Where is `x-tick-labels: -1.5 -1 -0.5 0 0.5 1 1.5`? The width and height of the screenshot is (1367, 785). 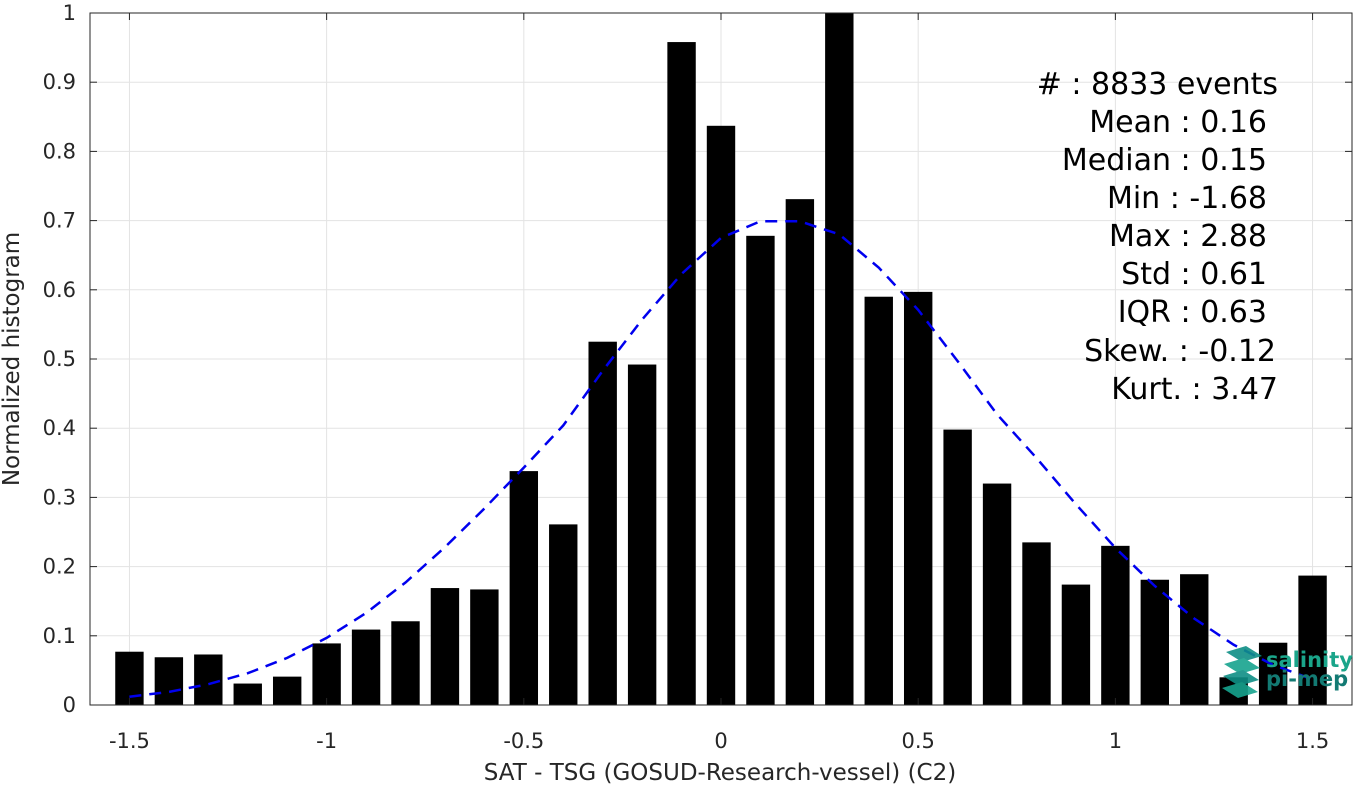 x-tick-labels: -1.5 -1 -0.5 0 0.5 1 1.5 is located at coordinates (719, 741).